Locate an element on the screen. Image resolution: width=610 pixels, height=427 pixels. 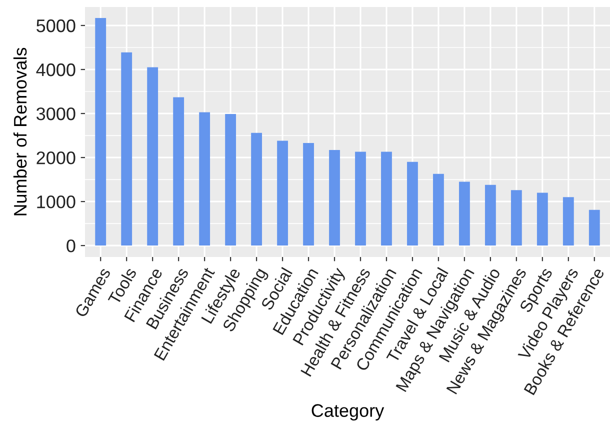
y-tick-label: 0 is located at coordinates (71, 245).